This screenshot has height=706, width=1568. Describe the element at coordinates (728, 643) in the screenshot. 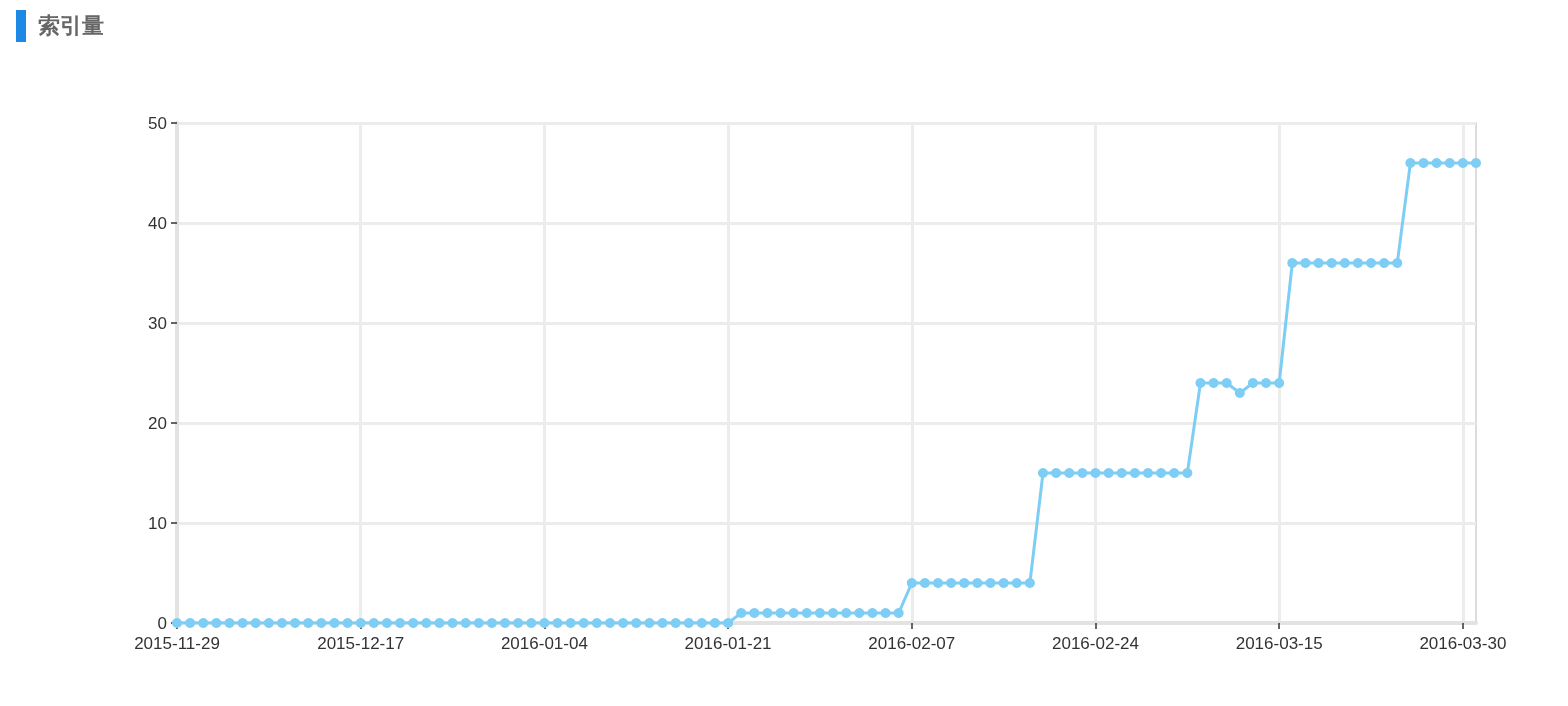

I see `x-tick-label: 2016-01-21` at that location.